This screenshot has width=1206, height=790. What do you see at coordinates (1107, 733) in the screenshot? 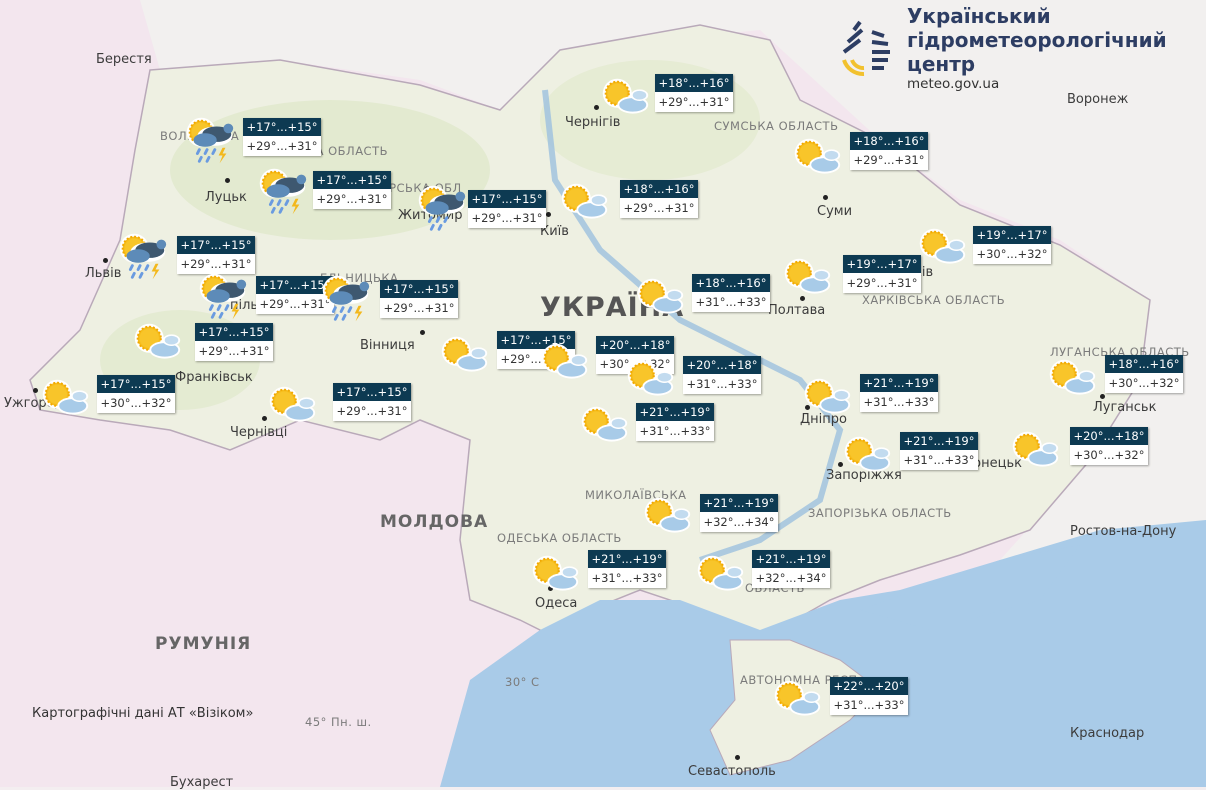
I see `foreign-city-label: Краснодар` at bounding box center [1107, 733].